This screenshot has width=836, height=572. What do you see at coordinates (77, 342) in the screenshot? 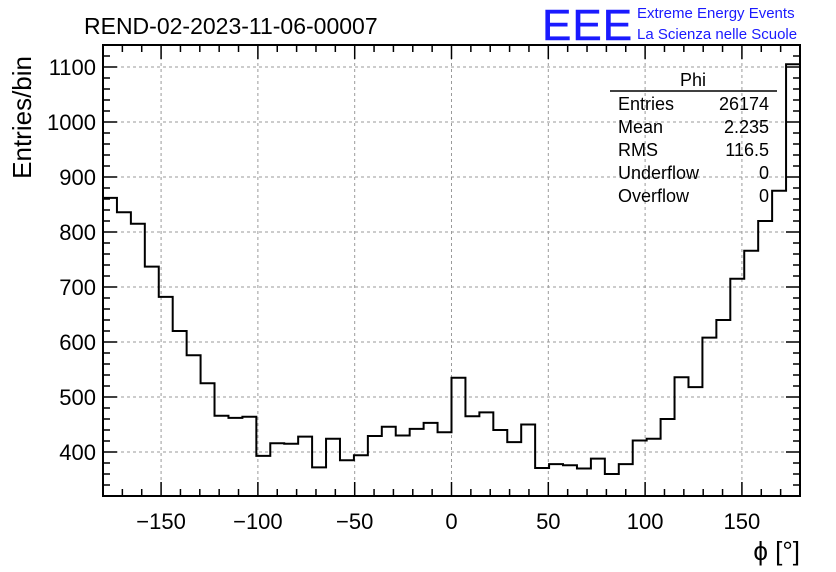
I see `y-tick-label: 600` at bounding box center [77, 342].